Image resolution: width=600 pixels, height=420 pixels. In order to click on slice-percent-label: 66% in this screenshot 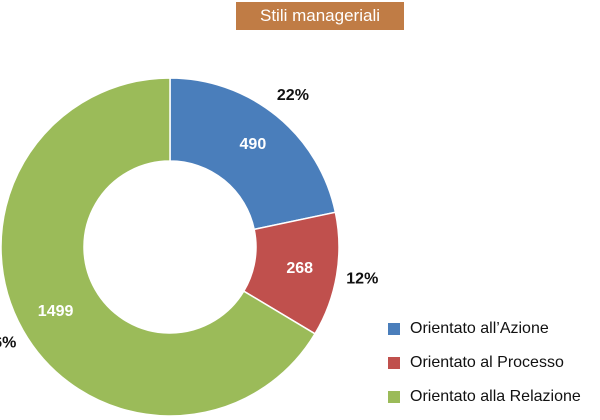, I will do `click(8, 342)`.